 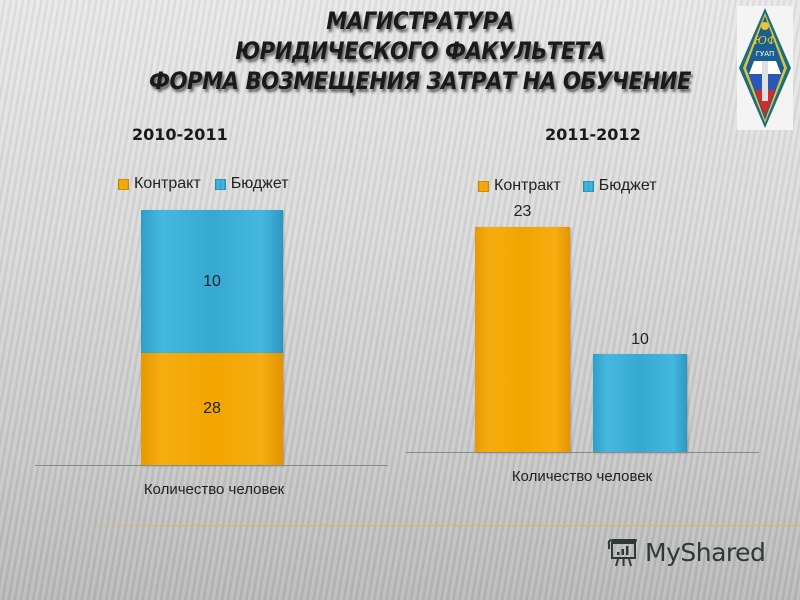 What do you see at coordinates (420, 81) in the screenshot?
I see `title-line-3: ФОРМА ВОЗМЕЩЕНИЯ ЗАТРАТ НА ОБУЧЕНИЕ` at bounding box center [420, 81].